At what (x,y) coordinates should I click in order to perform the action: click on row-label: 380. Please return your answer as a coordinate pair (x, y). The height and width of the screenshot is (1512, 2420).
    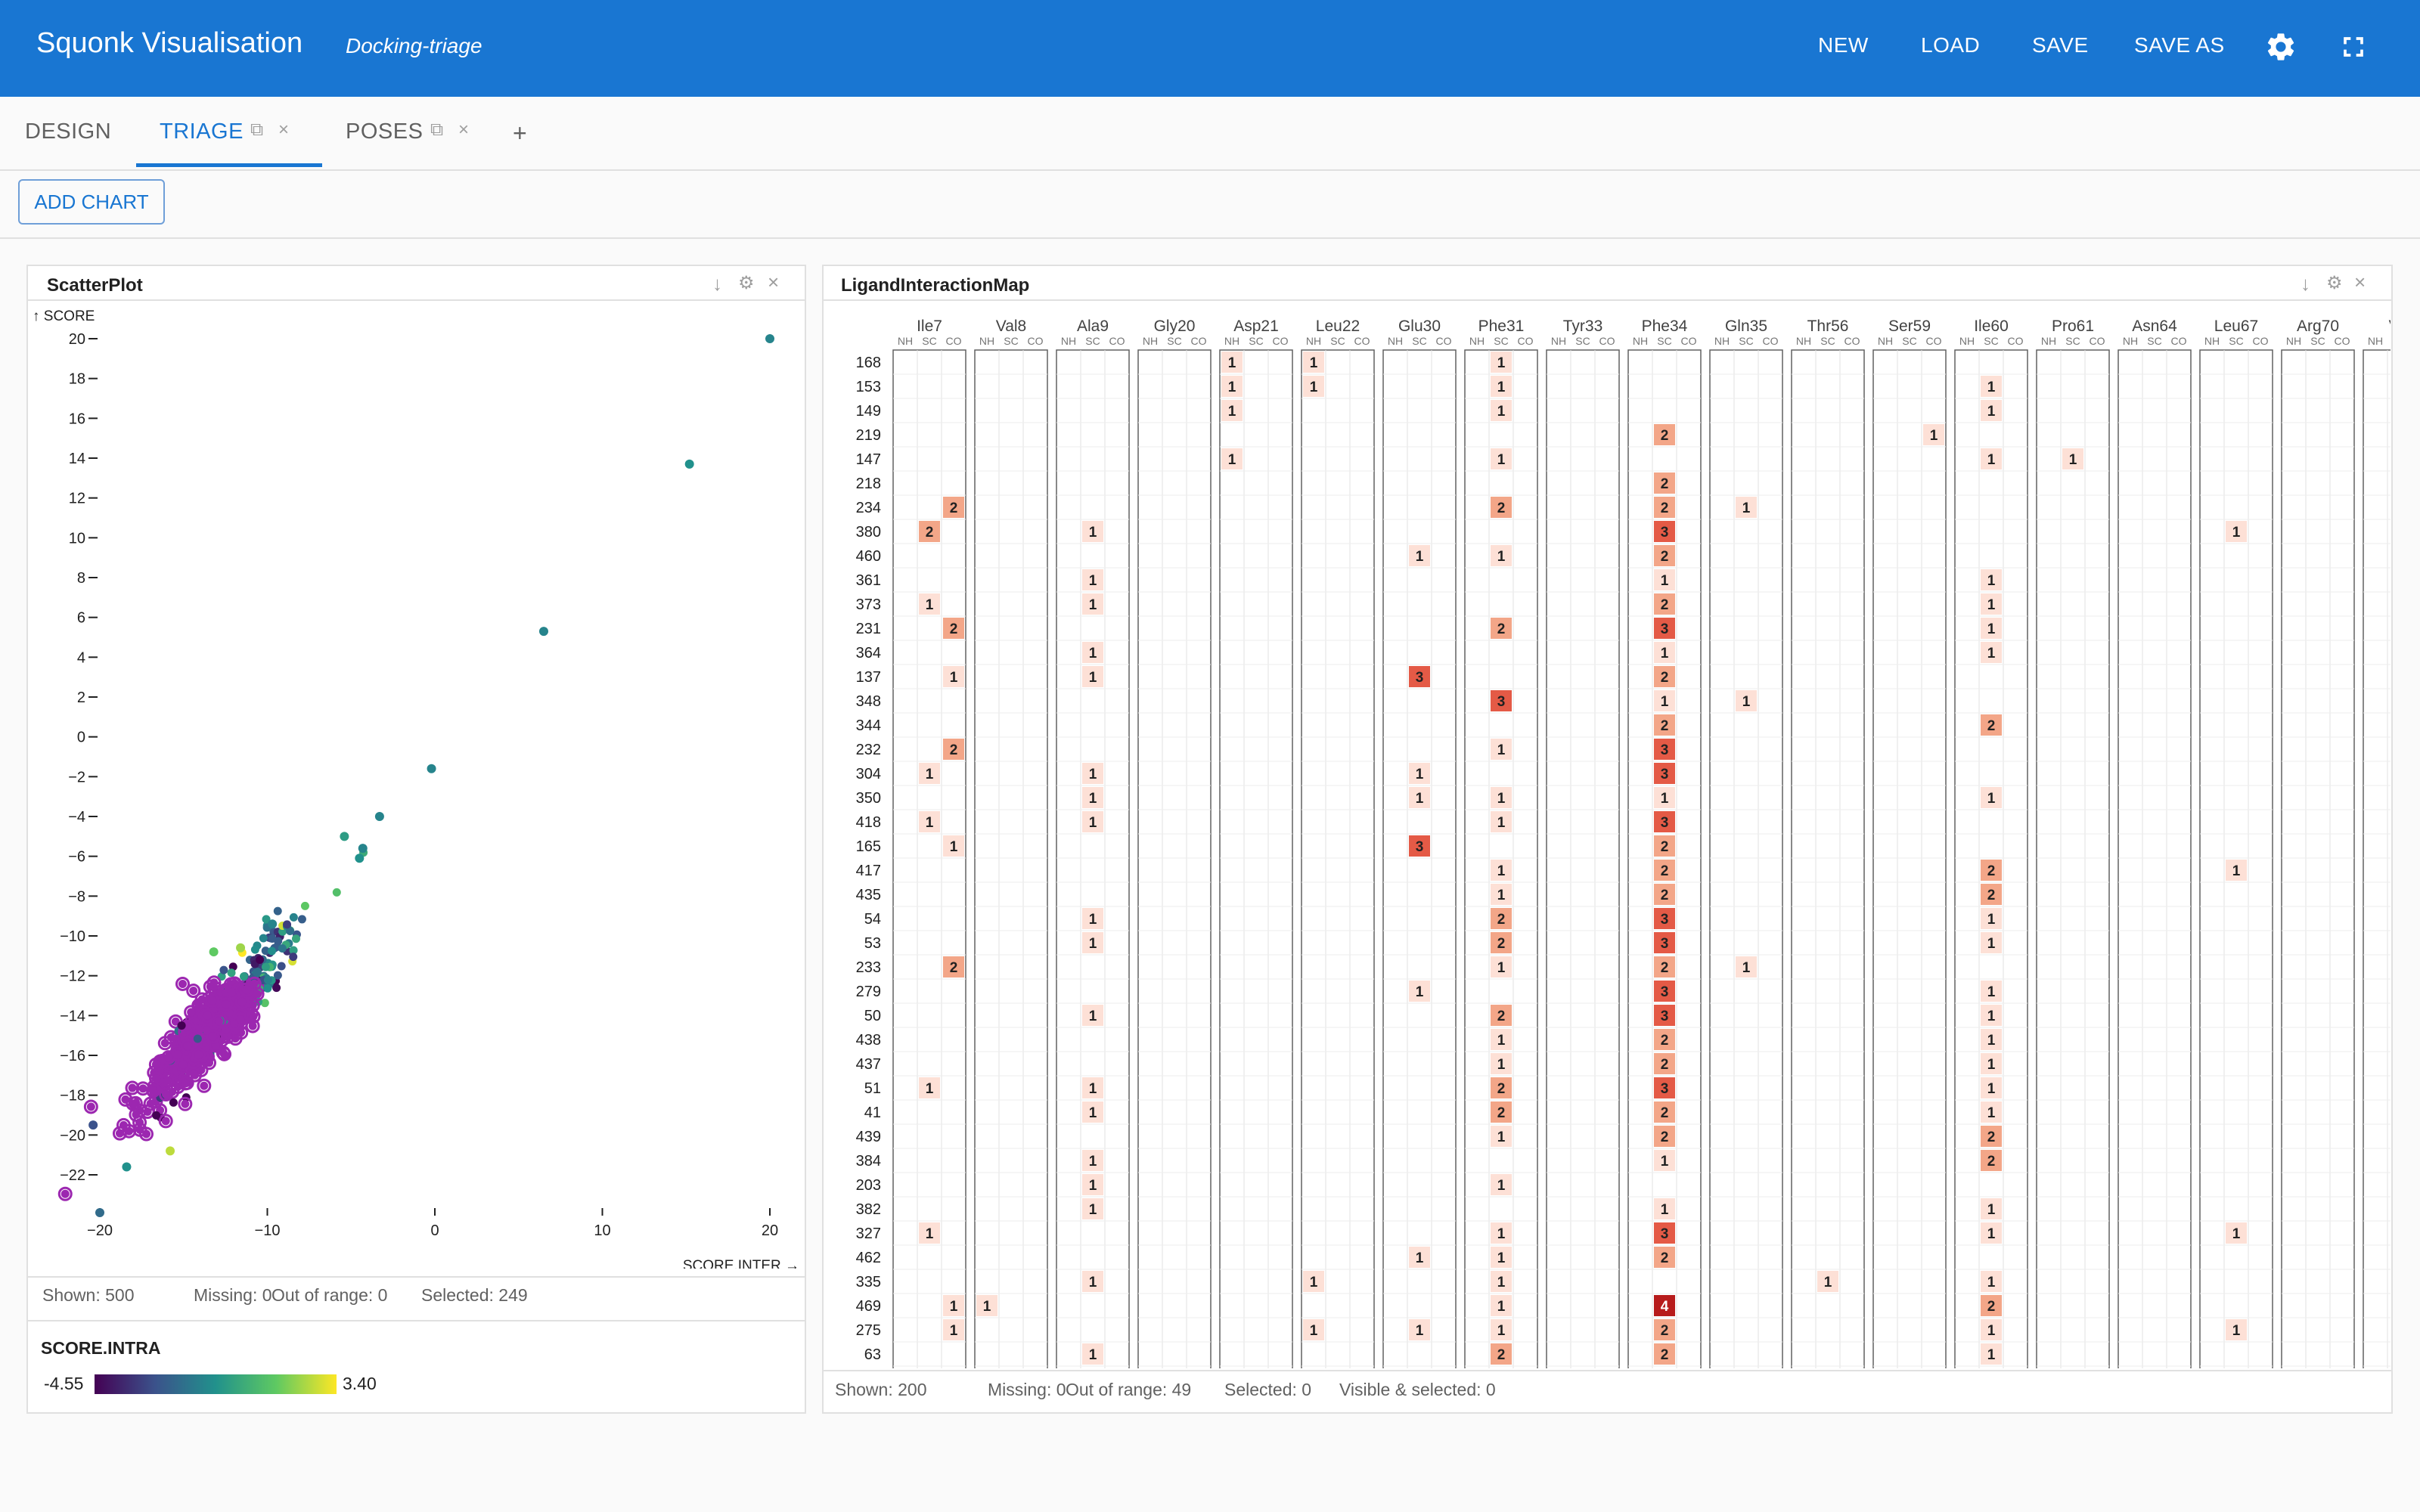
    Looking at the image, I should click on (868, 532).